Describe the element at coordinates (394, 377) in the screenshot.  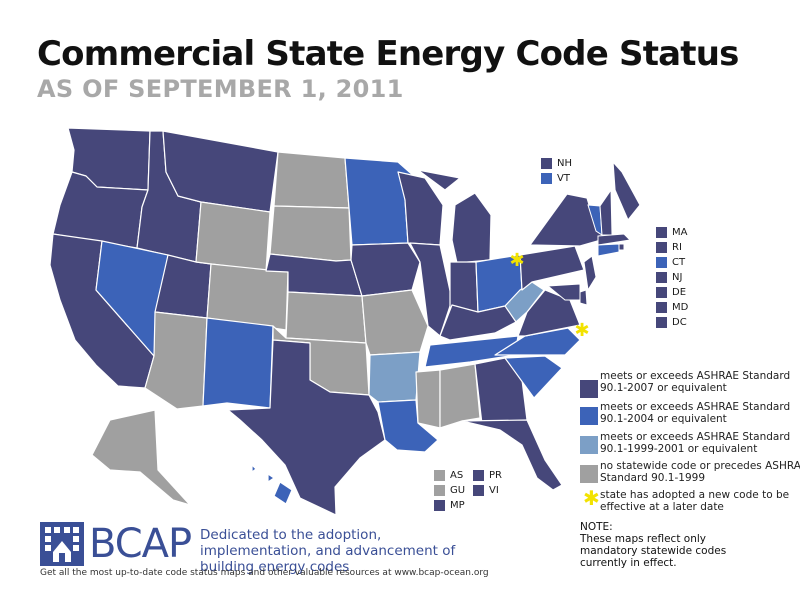
I see `state-ar` at that location.